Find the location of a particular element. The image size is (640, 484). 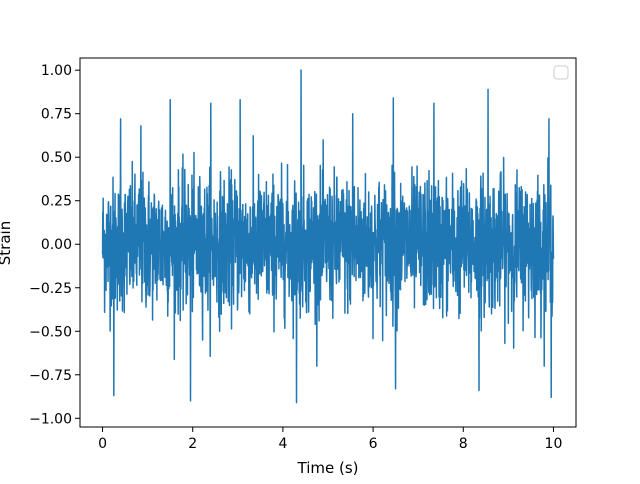

y-axis-label: Strain is located at coordinates (7, 243).